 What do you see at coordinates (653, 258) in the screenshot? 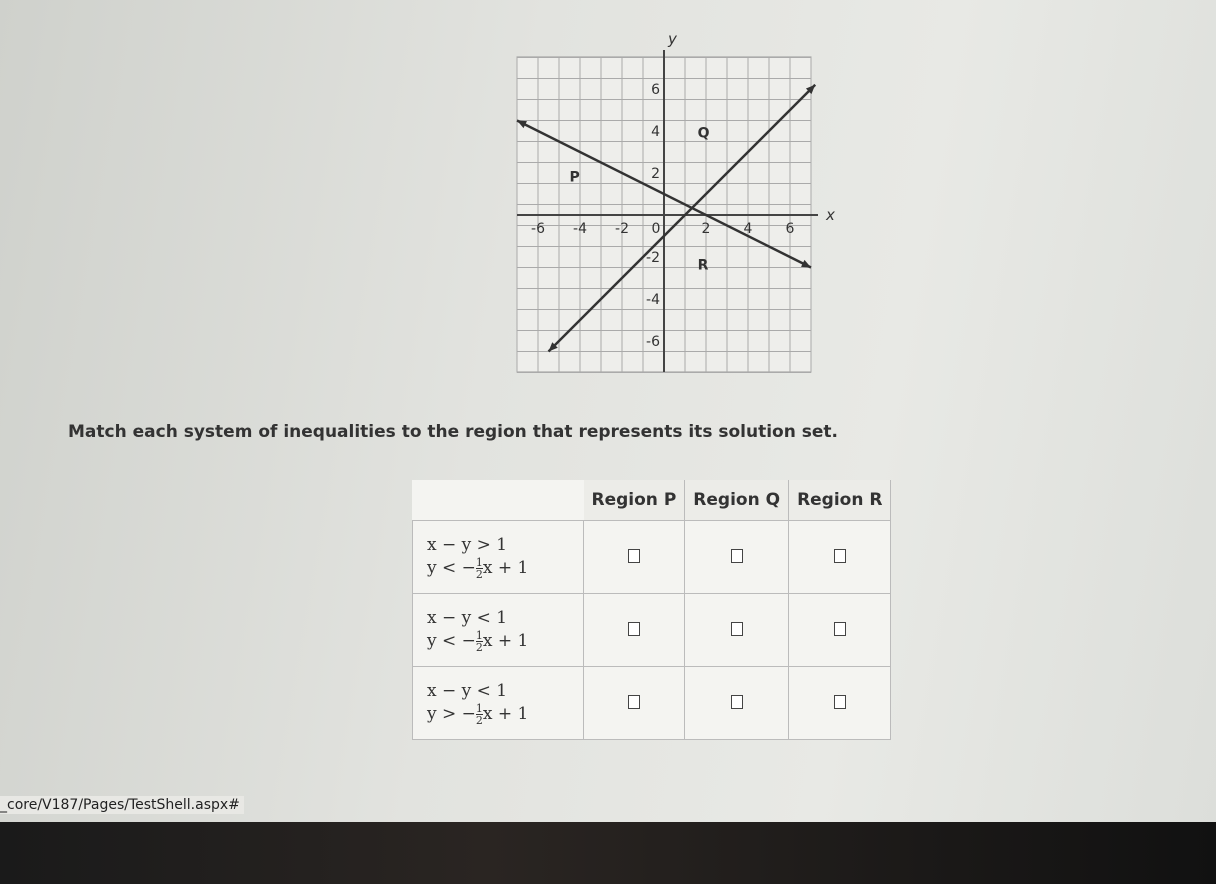
I see `y-tick-label: -2` at bounding box center [653, 258].